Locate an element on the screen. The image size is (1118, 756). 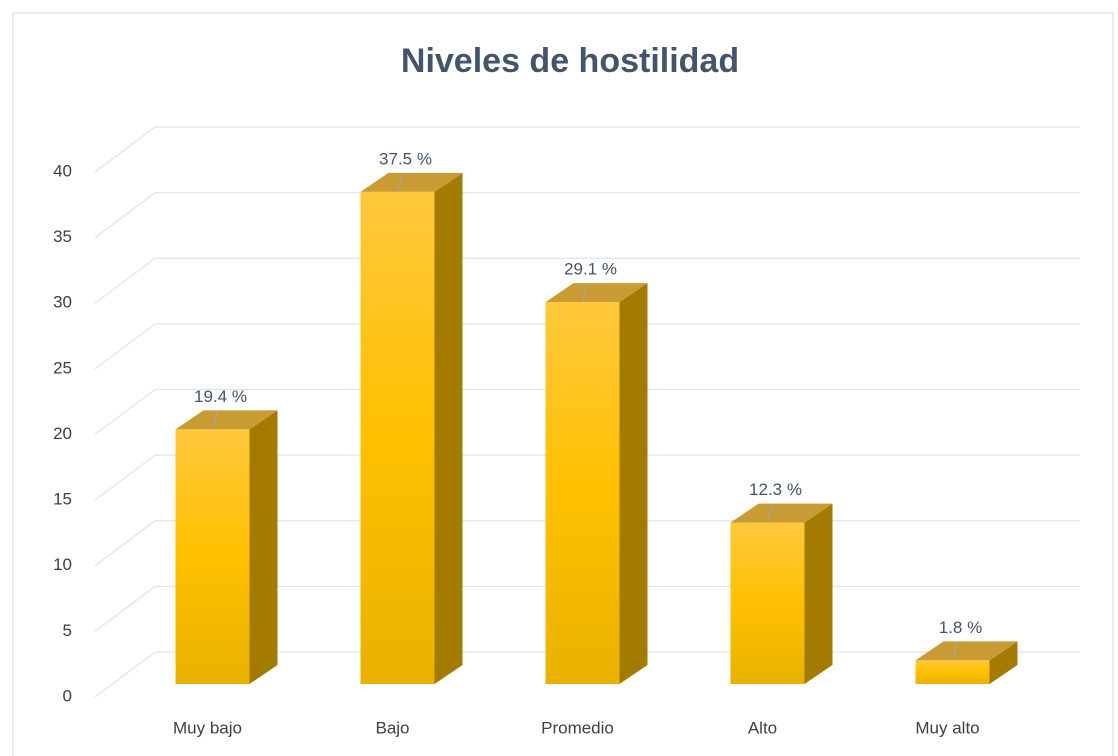
y-tick-label: 35 is located at coordinates (62, 236).